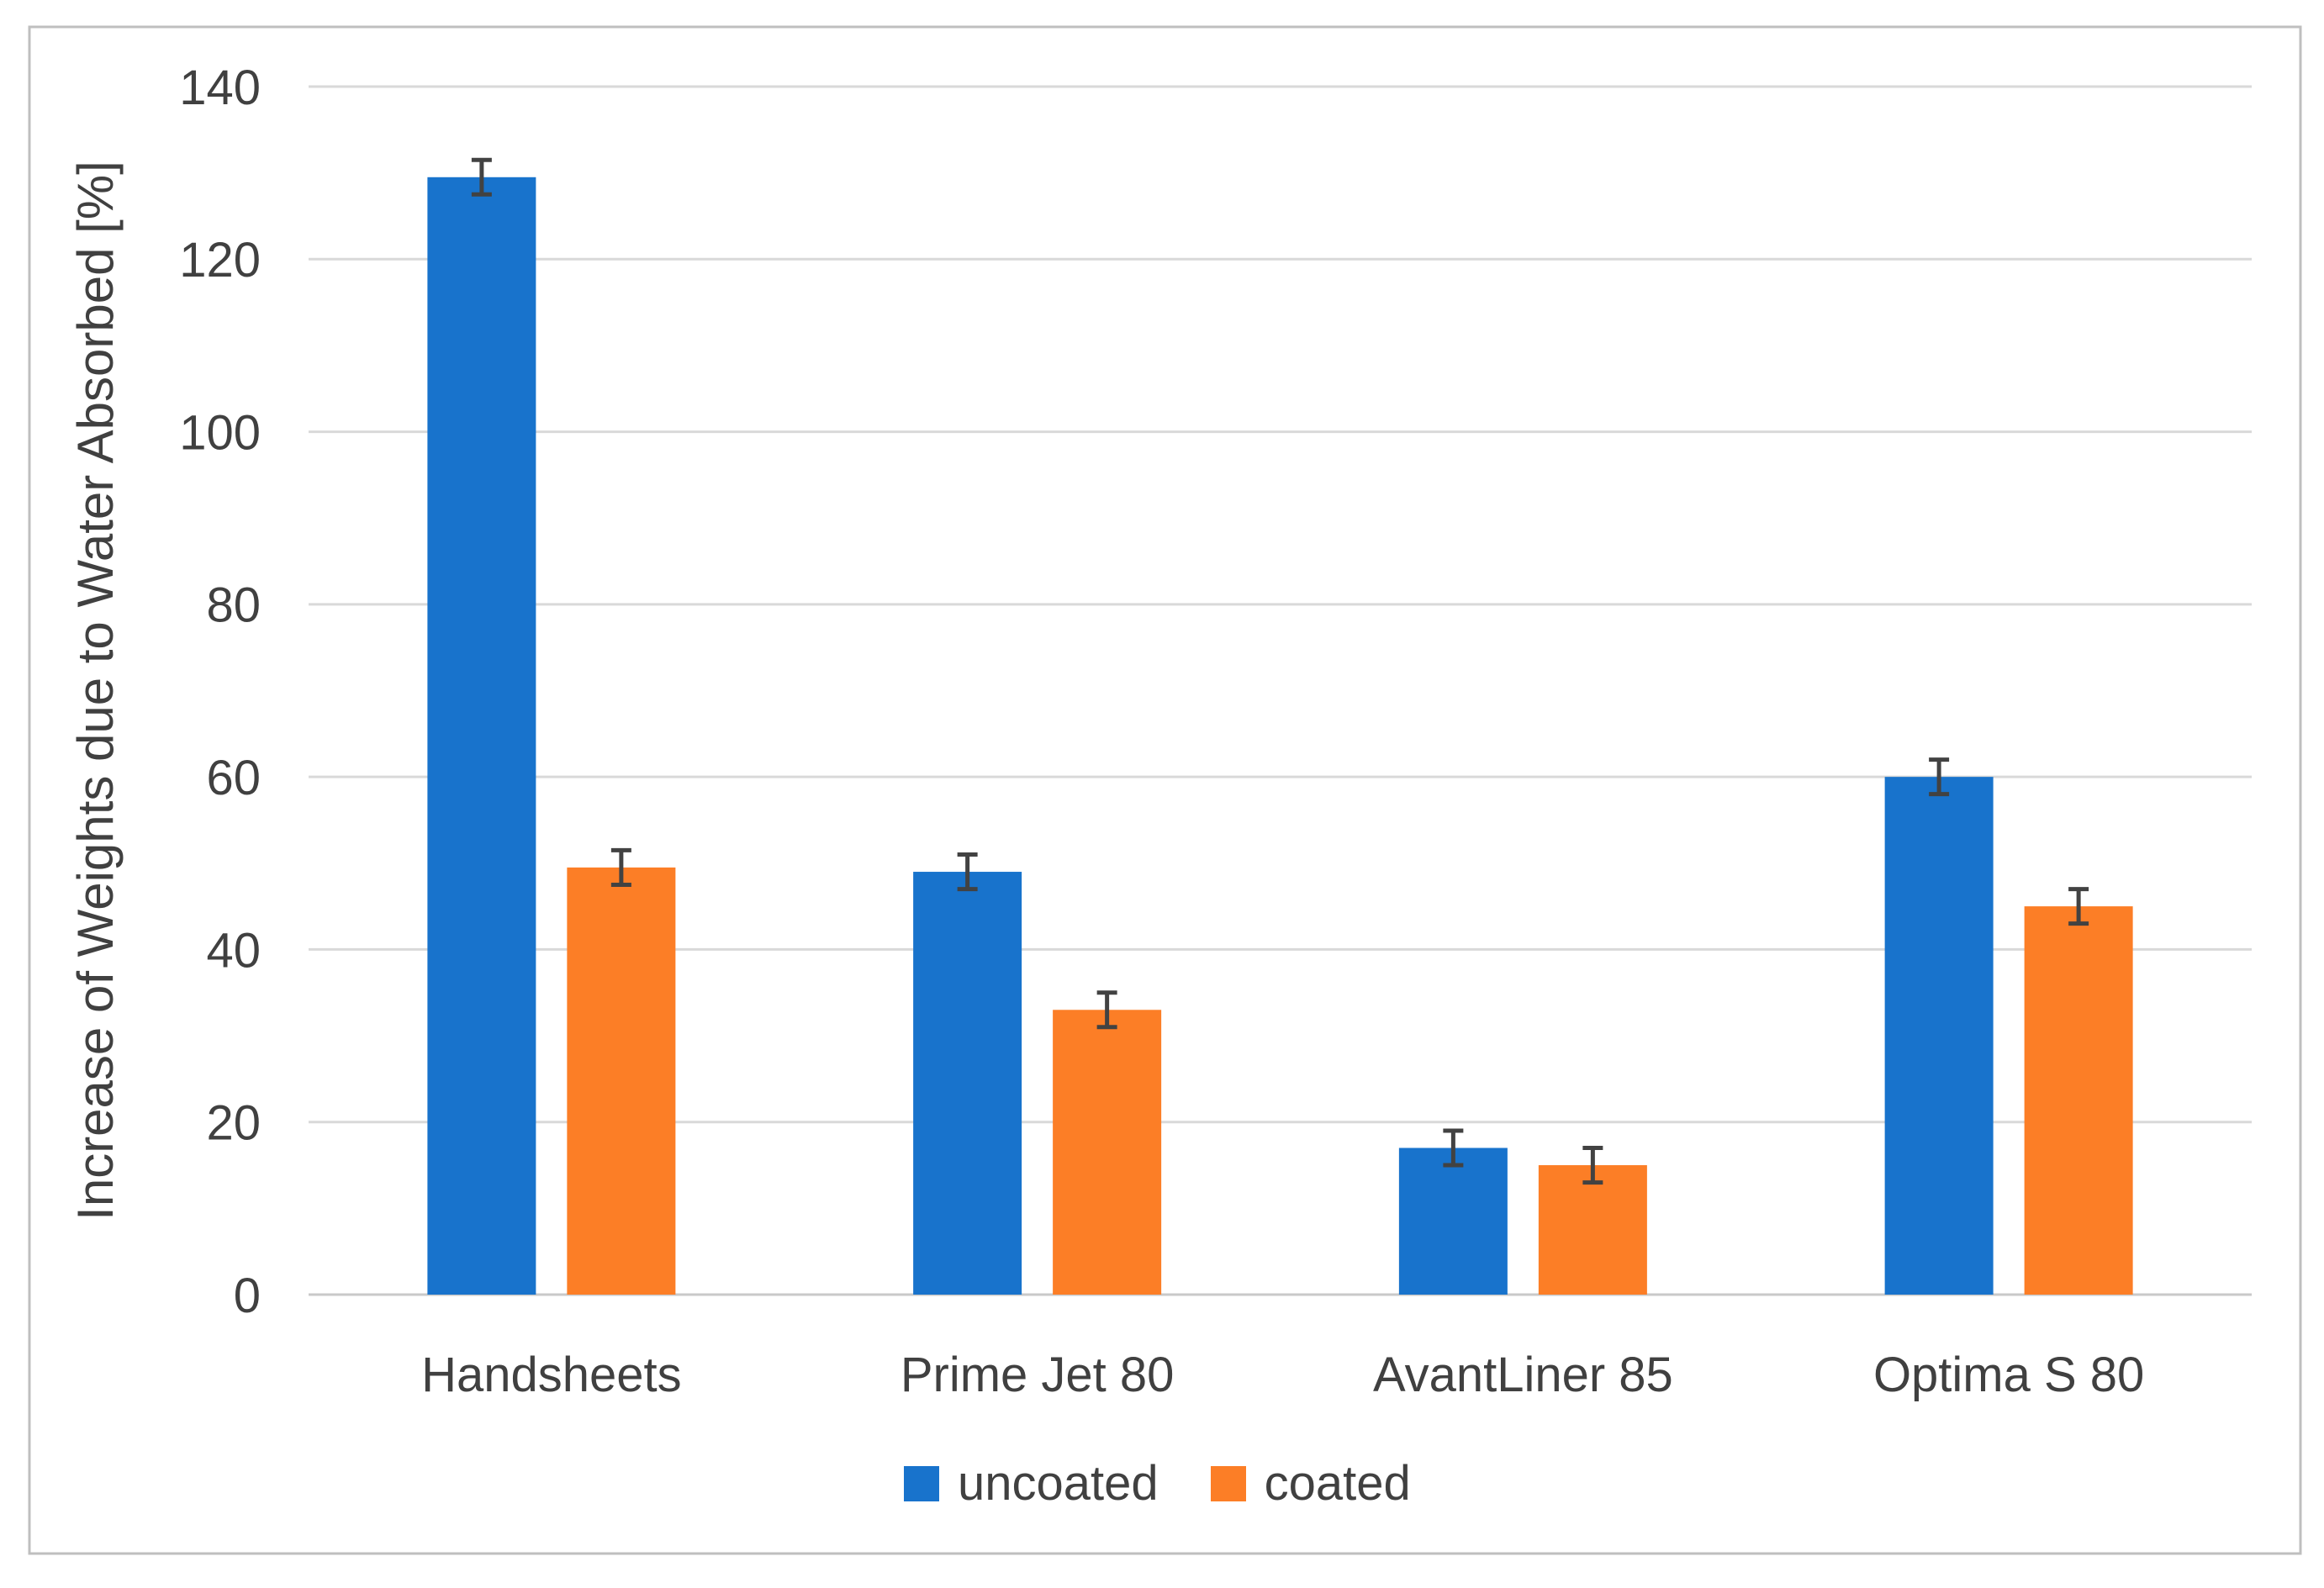 The height and width of the screenshot is (1588, 2324). I want to click on x-category-label-prime-jet-80: Prime Jet 80, so click(1038, 1375).